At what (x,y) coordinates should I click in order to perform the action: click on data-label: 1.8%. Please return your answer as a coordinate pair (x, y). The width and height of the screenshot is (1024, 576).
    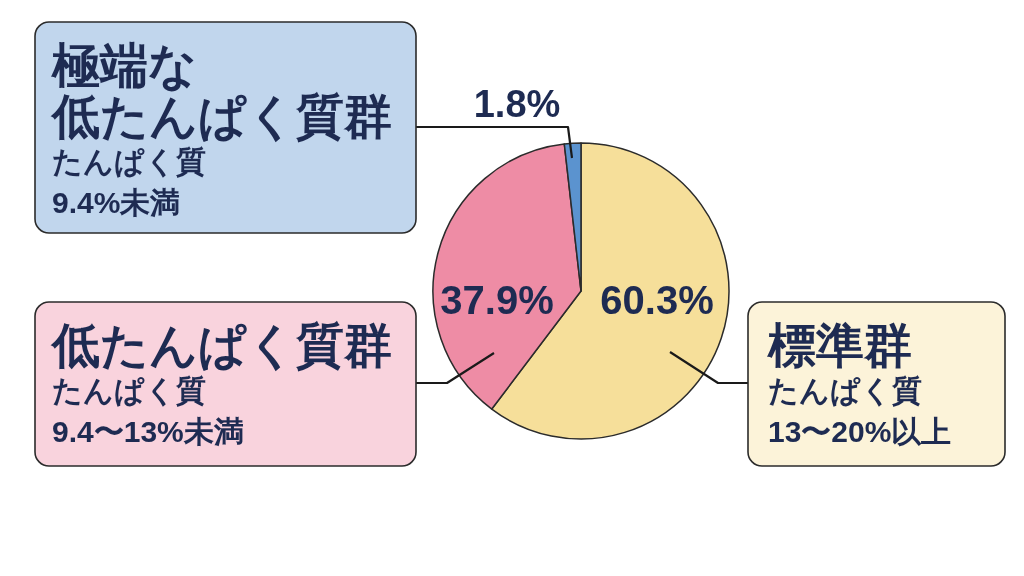
    Looking at the image, I should click on (517, 104).